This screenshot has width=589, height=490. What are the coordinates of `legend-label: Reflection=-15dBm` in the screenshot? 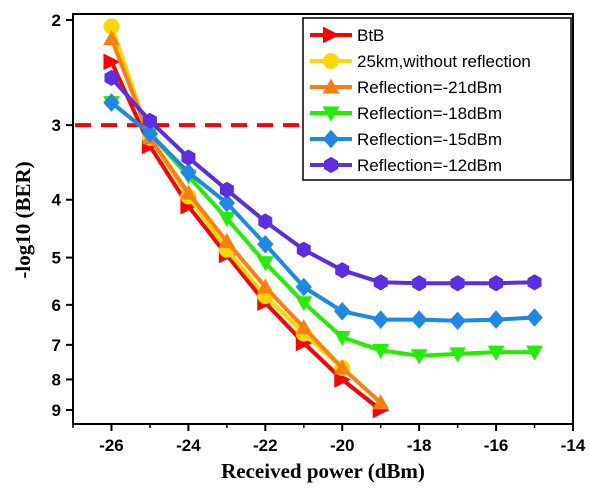 It's located at (429, 139).